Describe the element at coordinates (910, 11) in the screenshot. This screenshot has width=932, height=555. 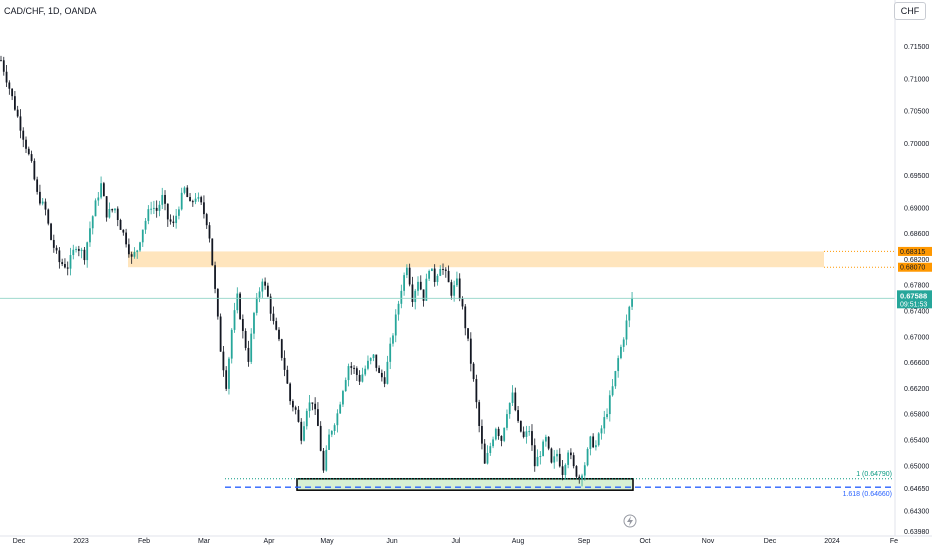
I see `currency-button: CHF` at that location.